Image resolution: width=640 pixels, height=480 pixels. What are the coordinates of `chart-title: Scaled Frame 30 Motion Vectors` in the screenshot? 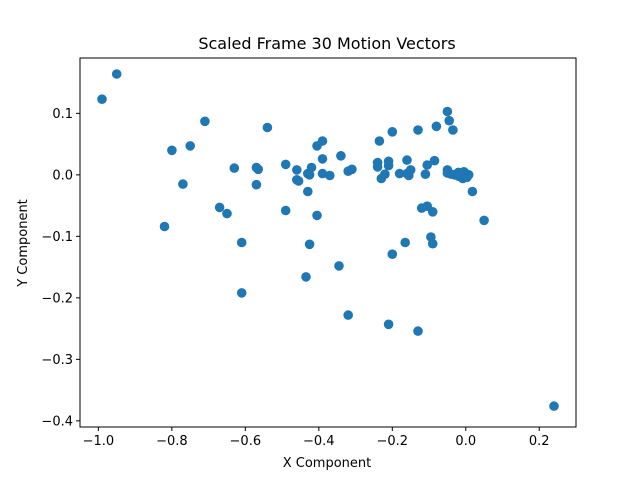 It's located at (326, 43).